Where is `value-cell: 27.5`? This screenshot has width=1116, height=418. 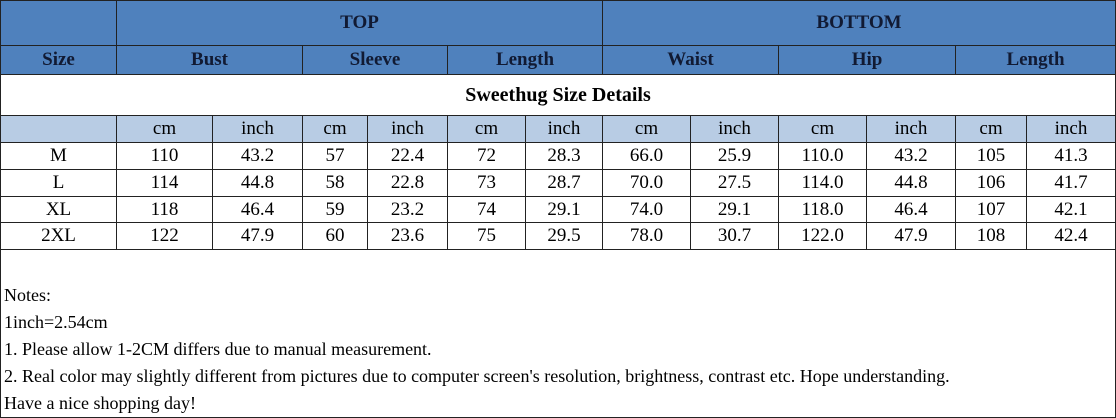
value-cell: 27.5 is located at coordinates (734, 183).